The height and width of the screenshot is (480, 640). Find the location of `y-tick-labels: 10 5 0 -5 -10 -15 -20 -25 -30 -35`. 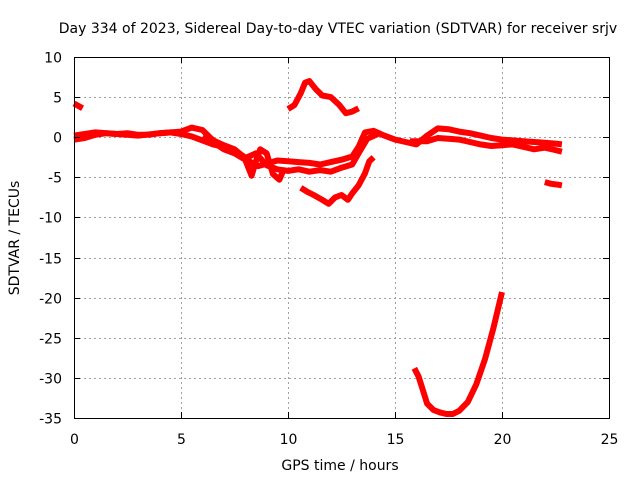

y-tick-labels: 10 5 0 -5 -10 -15 -20 -25 -30 -35 is located at coordinates (50, 239).